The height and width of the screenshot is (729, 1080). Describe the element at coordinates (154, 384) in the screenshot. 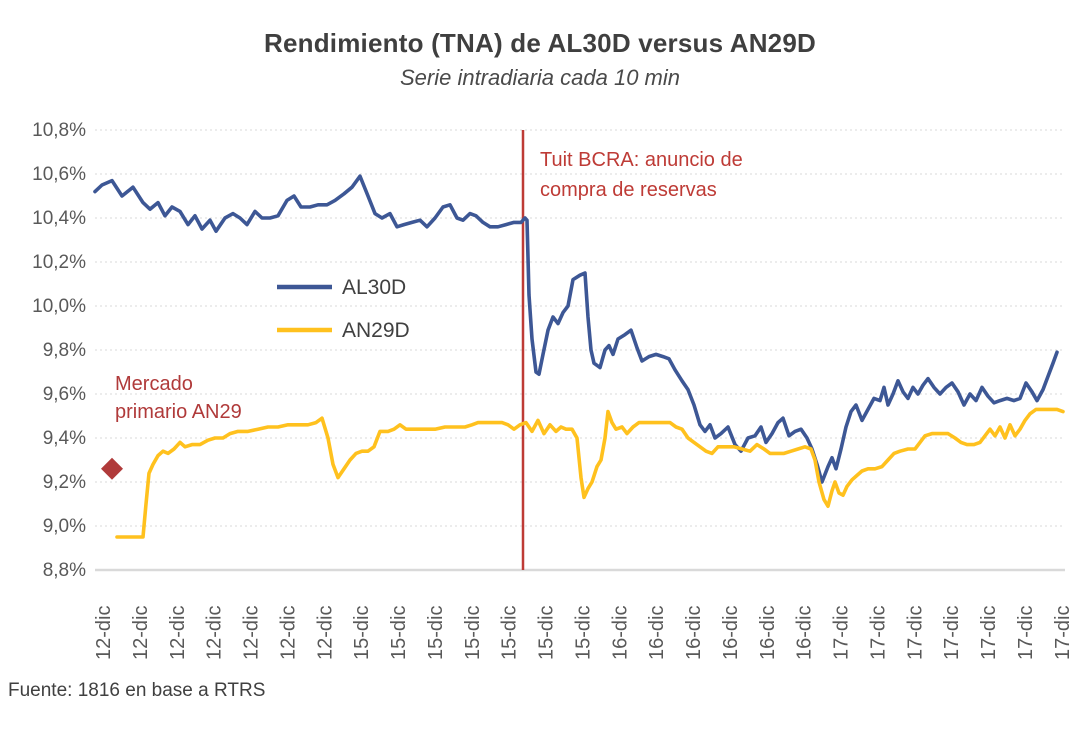

I see `primary-market-label: Mercado` at that location.